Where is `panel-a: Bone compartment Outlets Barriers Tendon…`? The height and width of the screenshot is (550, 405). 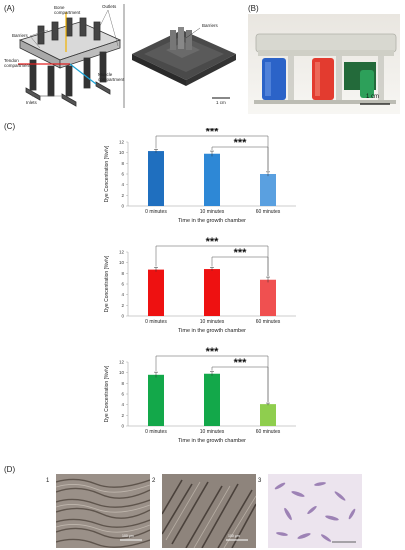
panel-a: Bone compartment Outlets Barriers Tendon… is located at coordinates (120, 57).